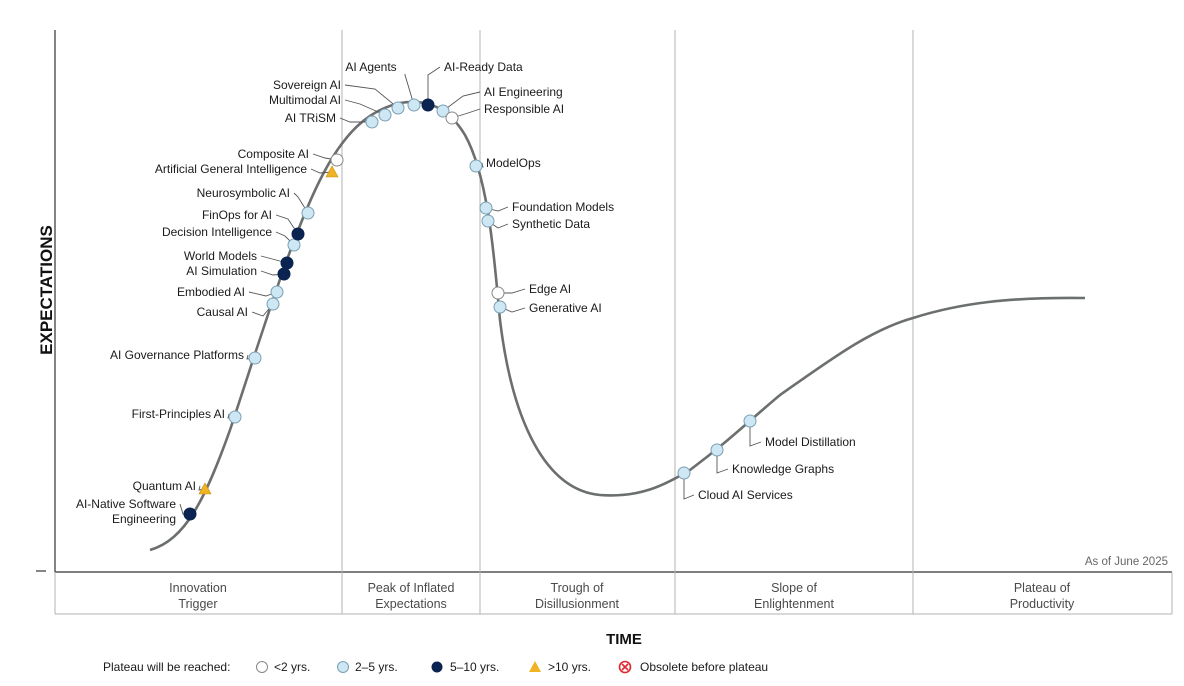 The width and height of the screenshot is (1184, 686). I want to click on tech-item-embodied-ai: Embodied AI, so click(230, 292).